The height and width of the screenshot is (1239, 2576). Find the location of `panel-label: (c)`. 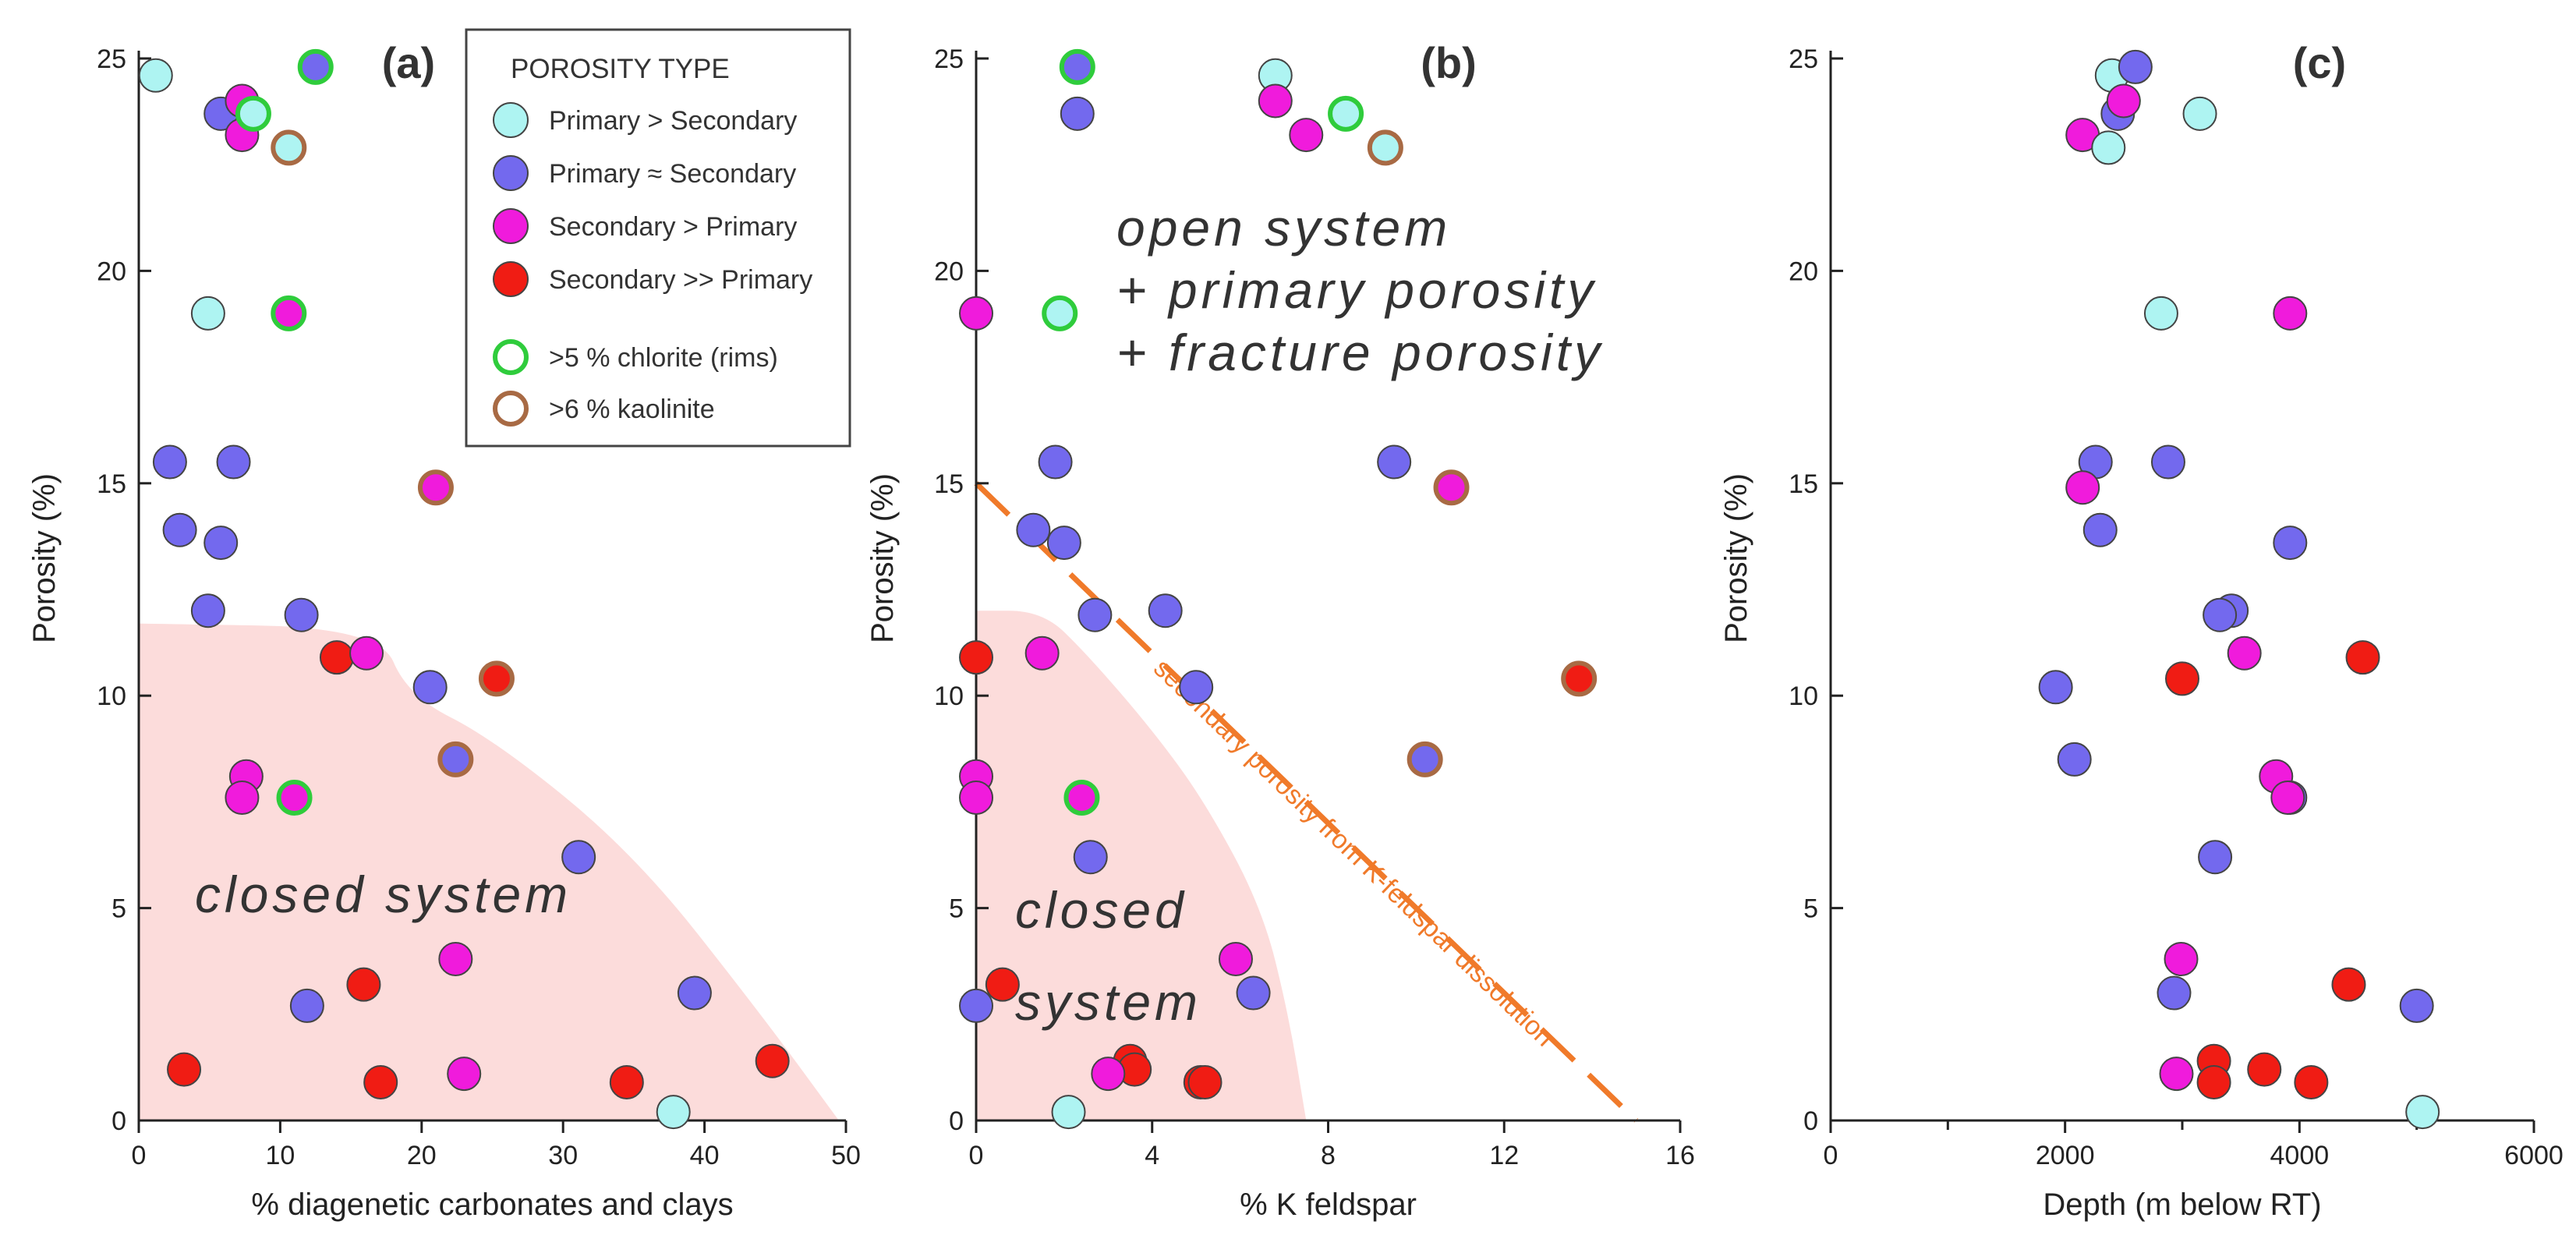

panel-label: (c) is located at coordinates (2319, 62).